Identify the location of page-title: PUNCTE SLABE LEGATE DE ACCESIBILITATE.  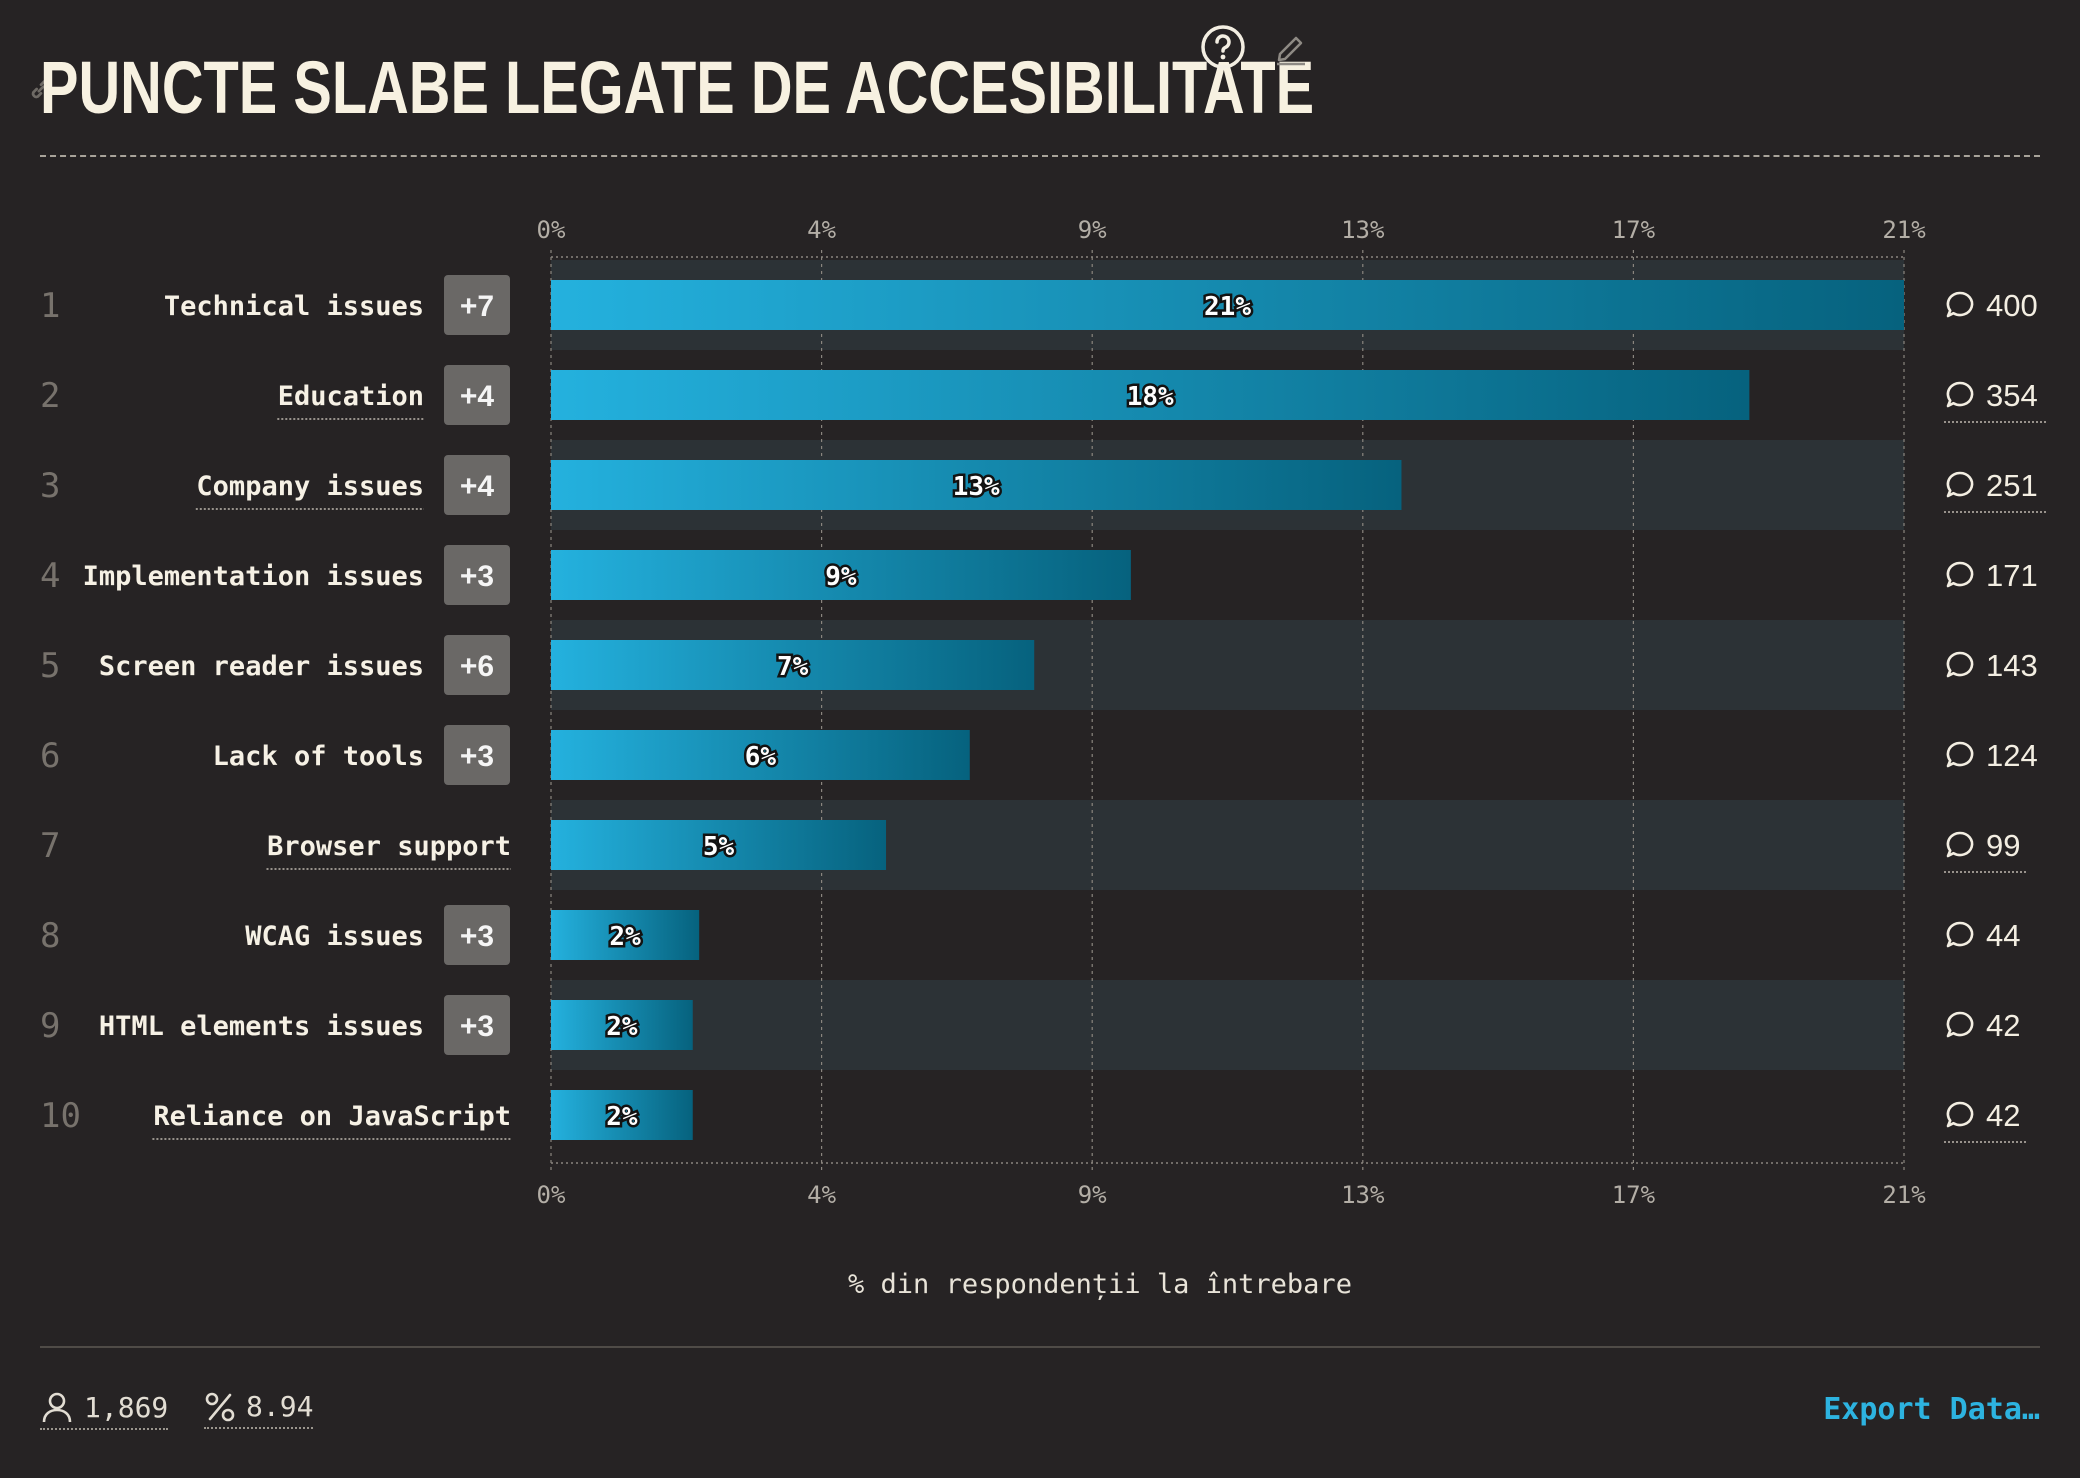
(677, 87).